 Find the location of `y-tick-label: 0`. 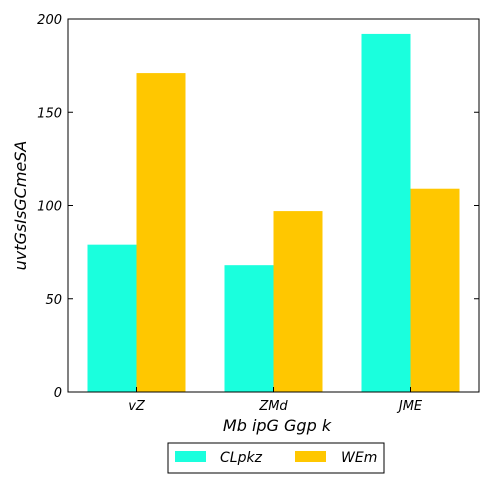

y-tick-label: 0 is located at coordinates (58, 393).